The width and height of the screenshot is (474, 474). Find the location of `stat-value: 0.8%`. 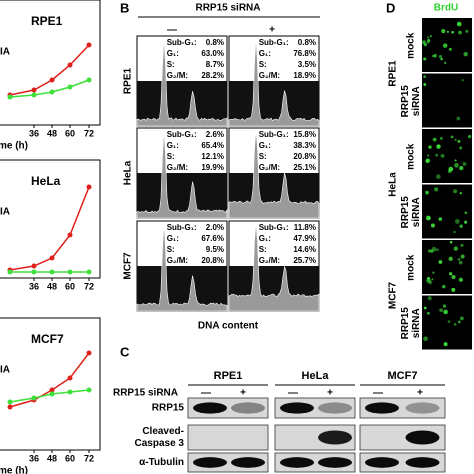

stat-value: 0.8% is located at coordinates (307, 42).